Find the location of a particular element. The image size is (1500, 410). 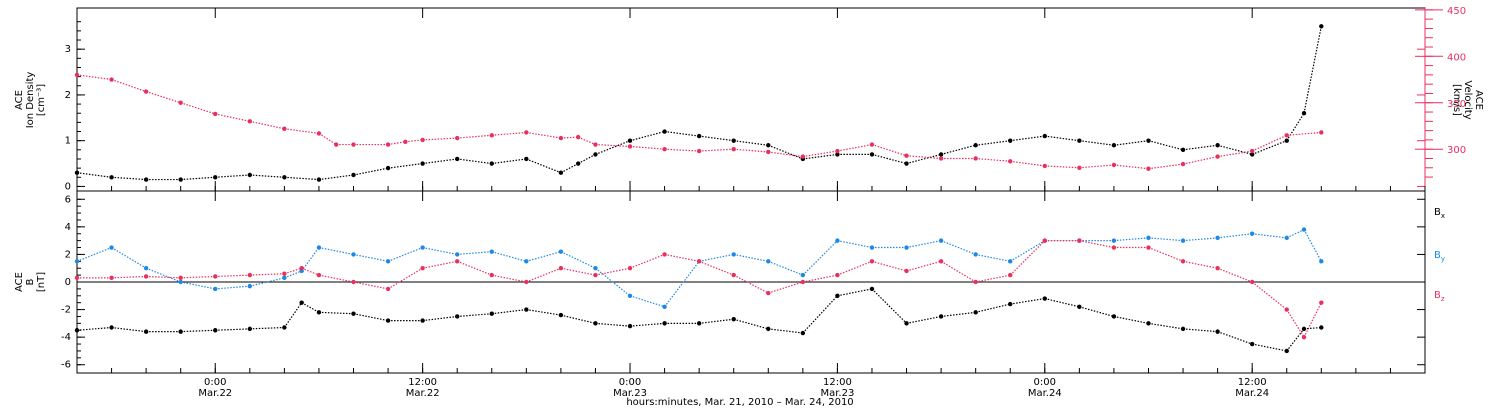

x-tick-date-2: Mar.23 is located at coordinates (630, 393).